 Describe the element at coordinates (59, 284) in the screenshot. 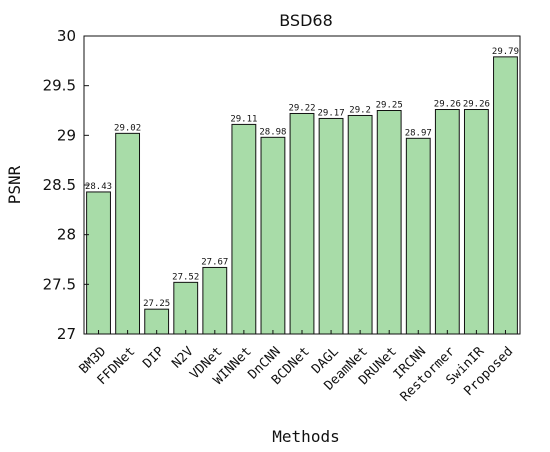

I see `y-tick-label: 27.5` at that location.